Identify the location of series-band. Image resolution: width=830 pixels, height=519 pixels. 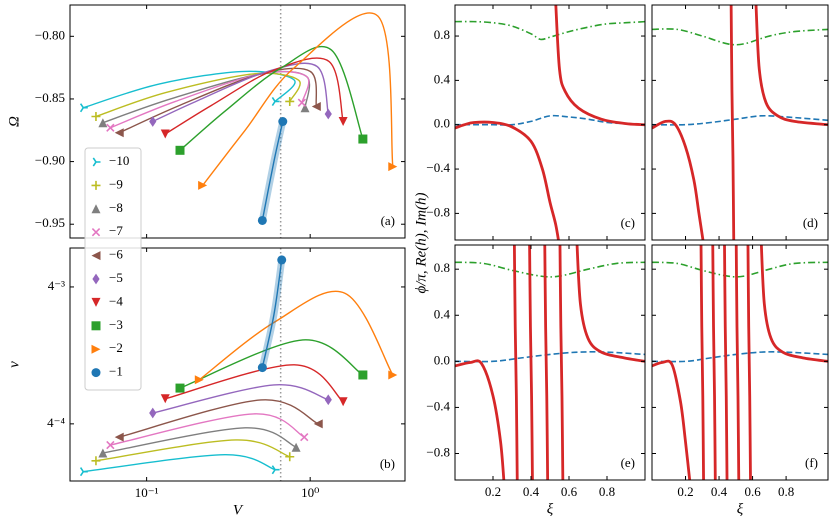
(272, 314).